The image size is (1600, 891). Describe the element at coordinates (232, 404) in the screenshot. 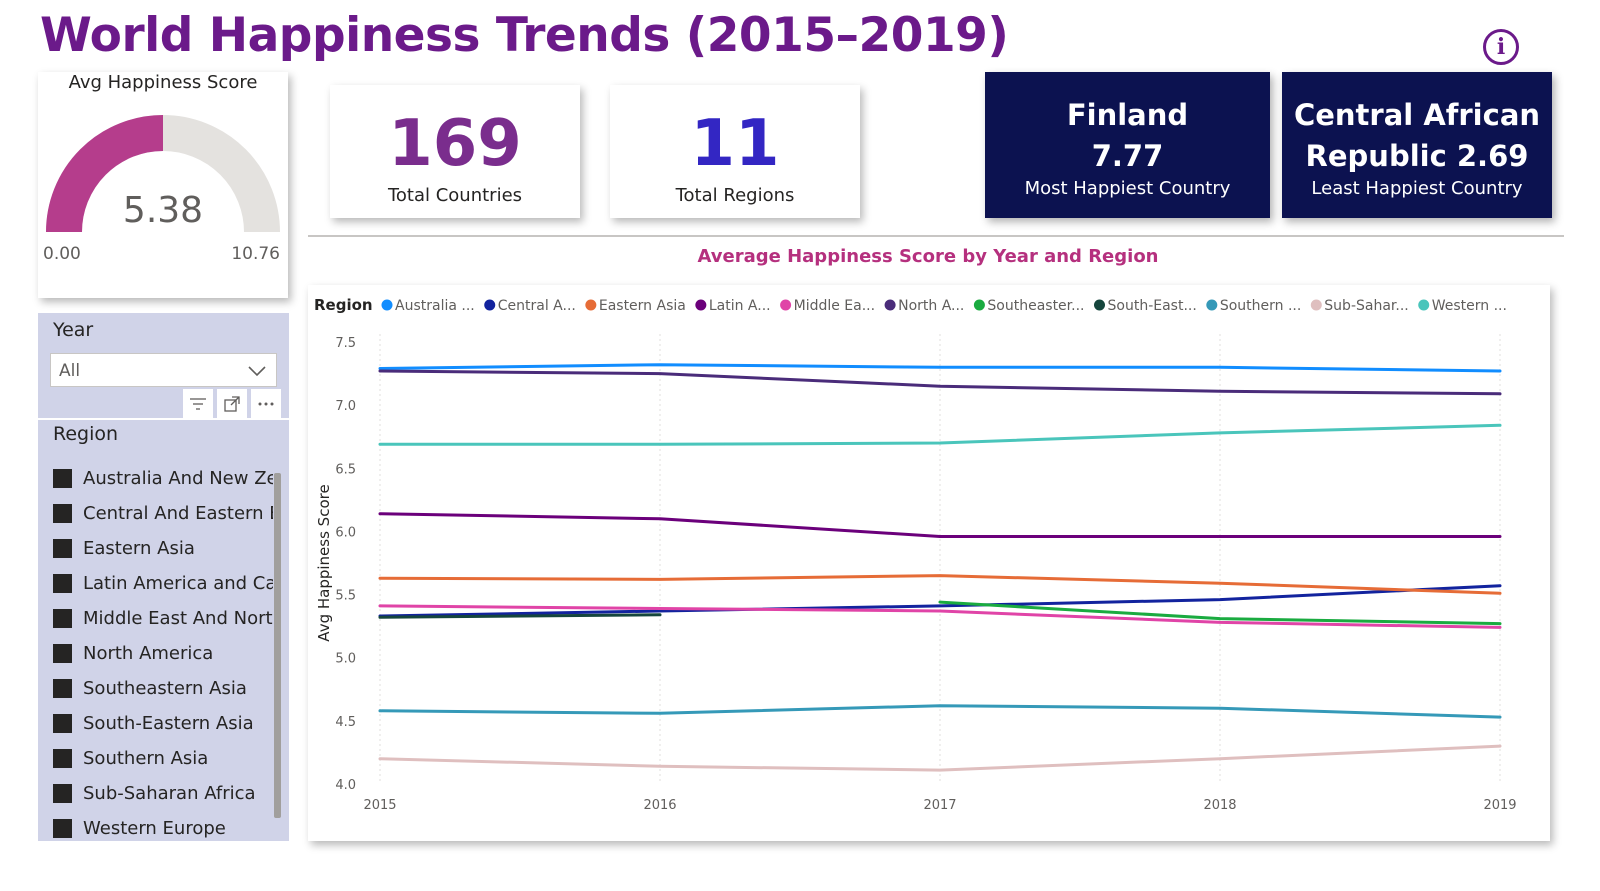

I see `focus-mode-icon` at that location.